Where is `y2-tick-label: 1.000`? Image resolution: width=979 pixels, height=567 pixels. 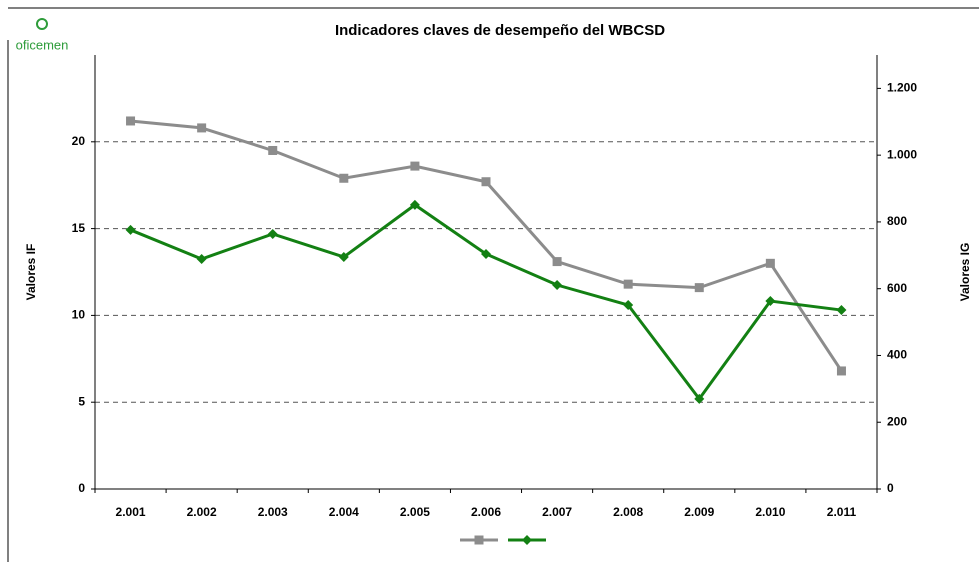
y2-tick-label: 1.000 is located at coordinates (902, 154).